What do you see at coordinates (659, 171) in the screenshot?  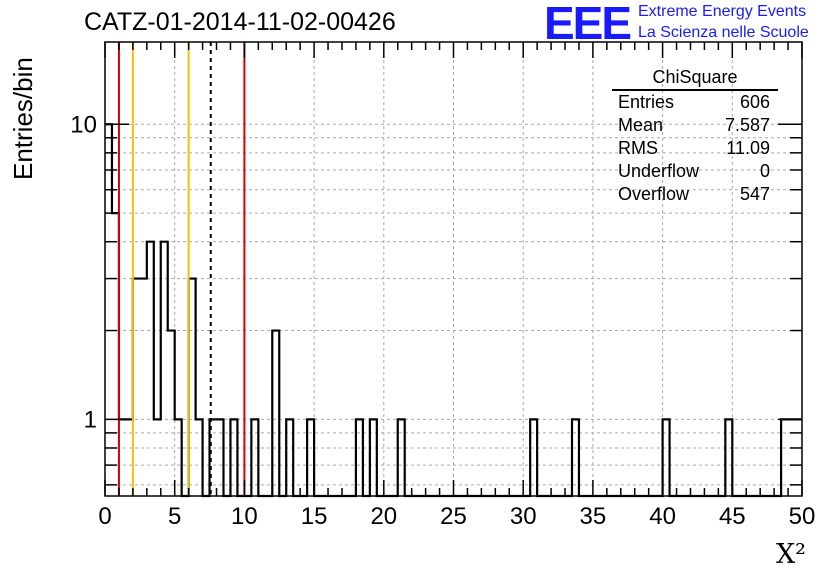 I see `stats-key: Underflow` at bounding box center [659, 171].